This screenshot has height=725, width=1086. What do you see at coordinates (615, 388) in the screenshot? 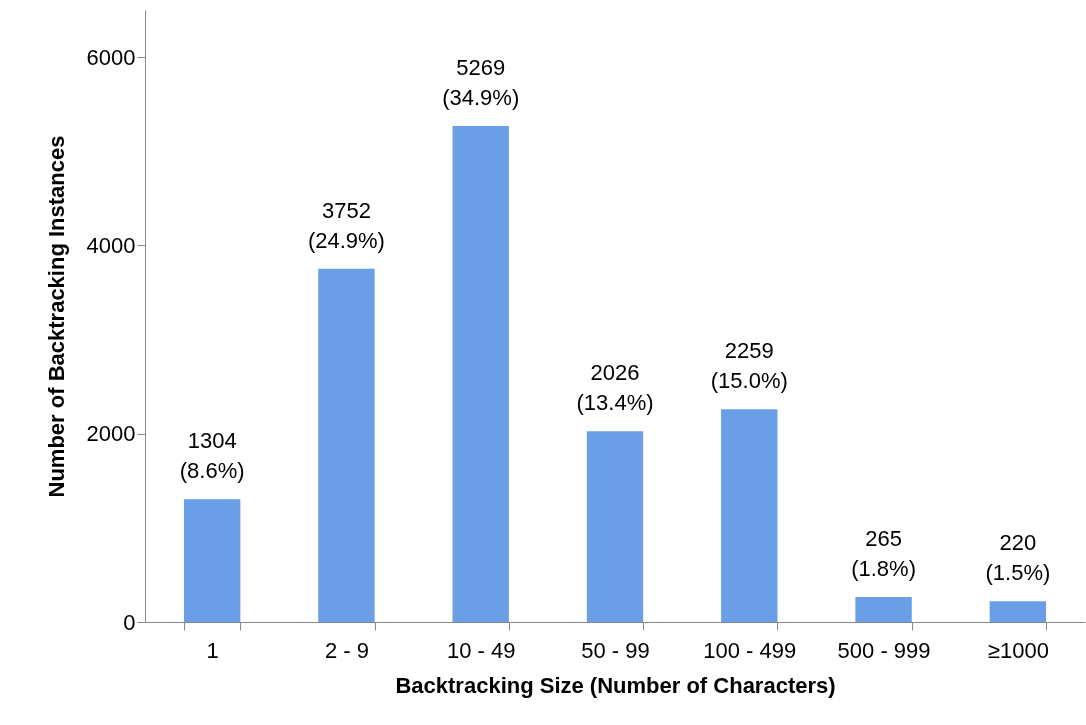
I see `data-label: 2026 (13.4%)` at bounding box center [615, 388].